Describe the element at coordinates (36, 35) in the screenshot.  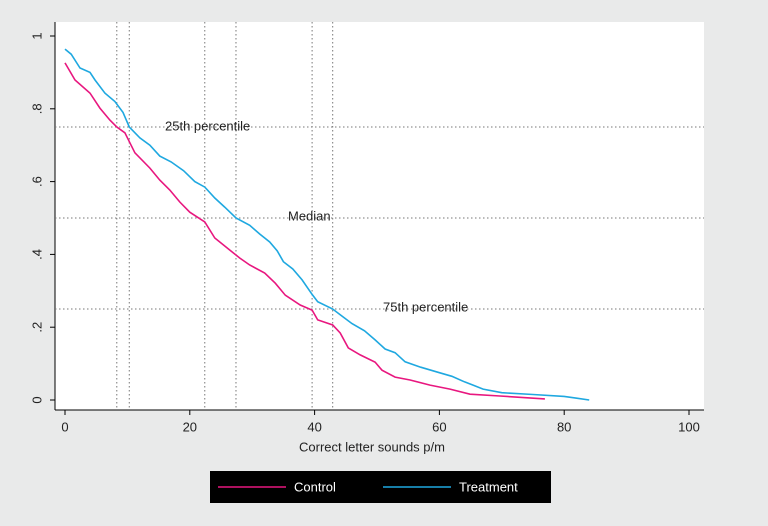
I see `y-tick-label: 1` at that location.